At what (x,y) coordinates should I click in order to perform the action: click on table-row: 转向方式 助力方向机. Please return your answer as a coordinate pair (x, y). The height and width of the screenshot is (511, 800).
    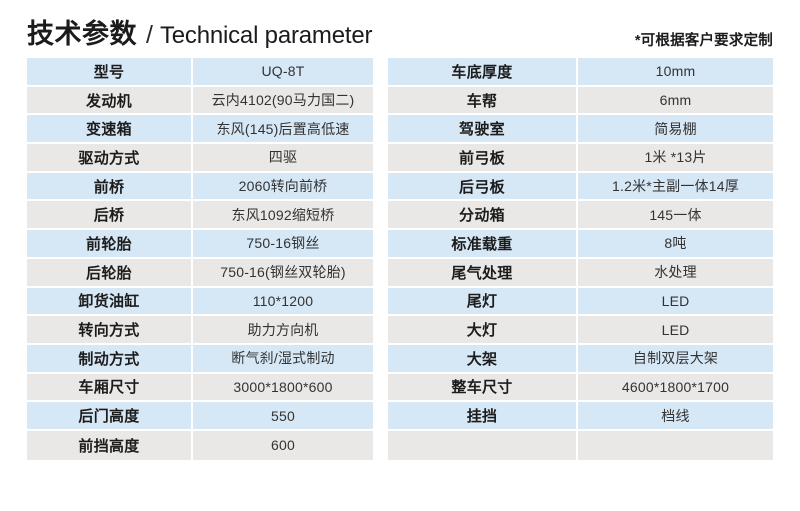
    Looking at the image, I should click on (200, 330).